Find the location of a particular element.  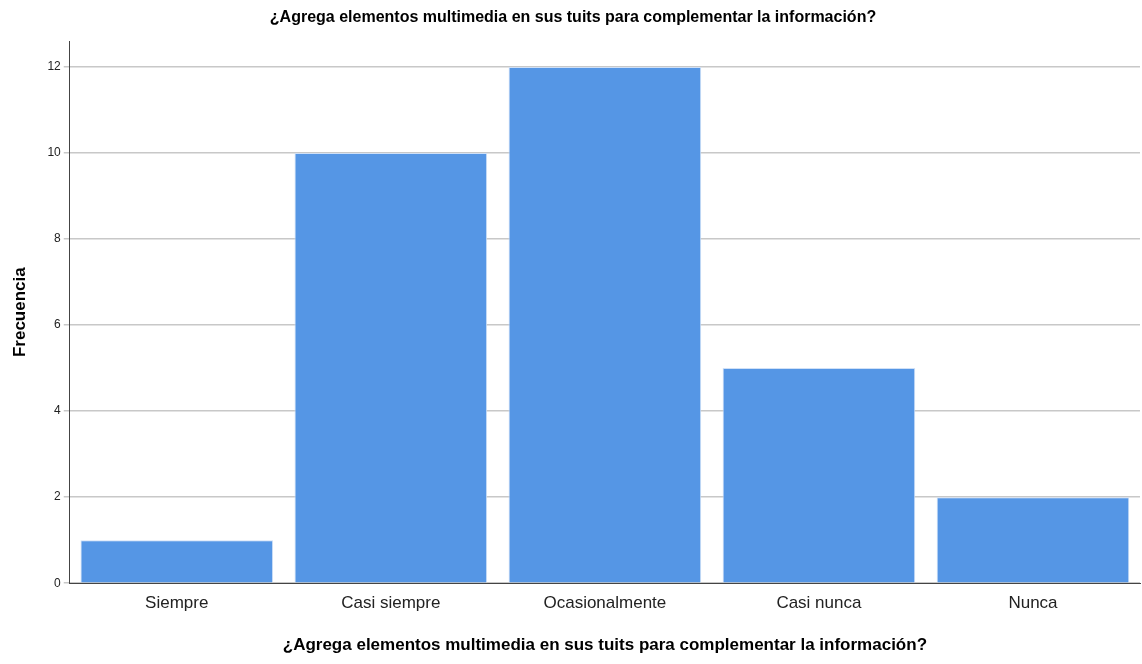

y-tick-label: 4 is located at coordinates (58, 410).